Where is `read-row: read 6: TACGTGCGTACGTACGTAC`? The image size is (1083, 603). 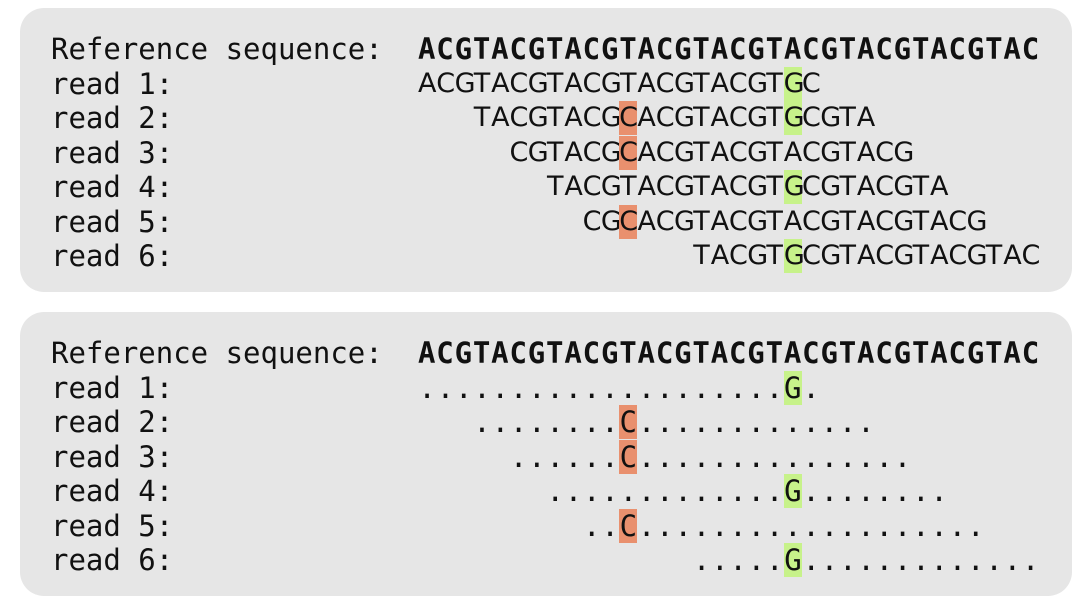
read-row: read 6: TACGTGCGTACGTACGTAC is located at coordinates (545, 256).